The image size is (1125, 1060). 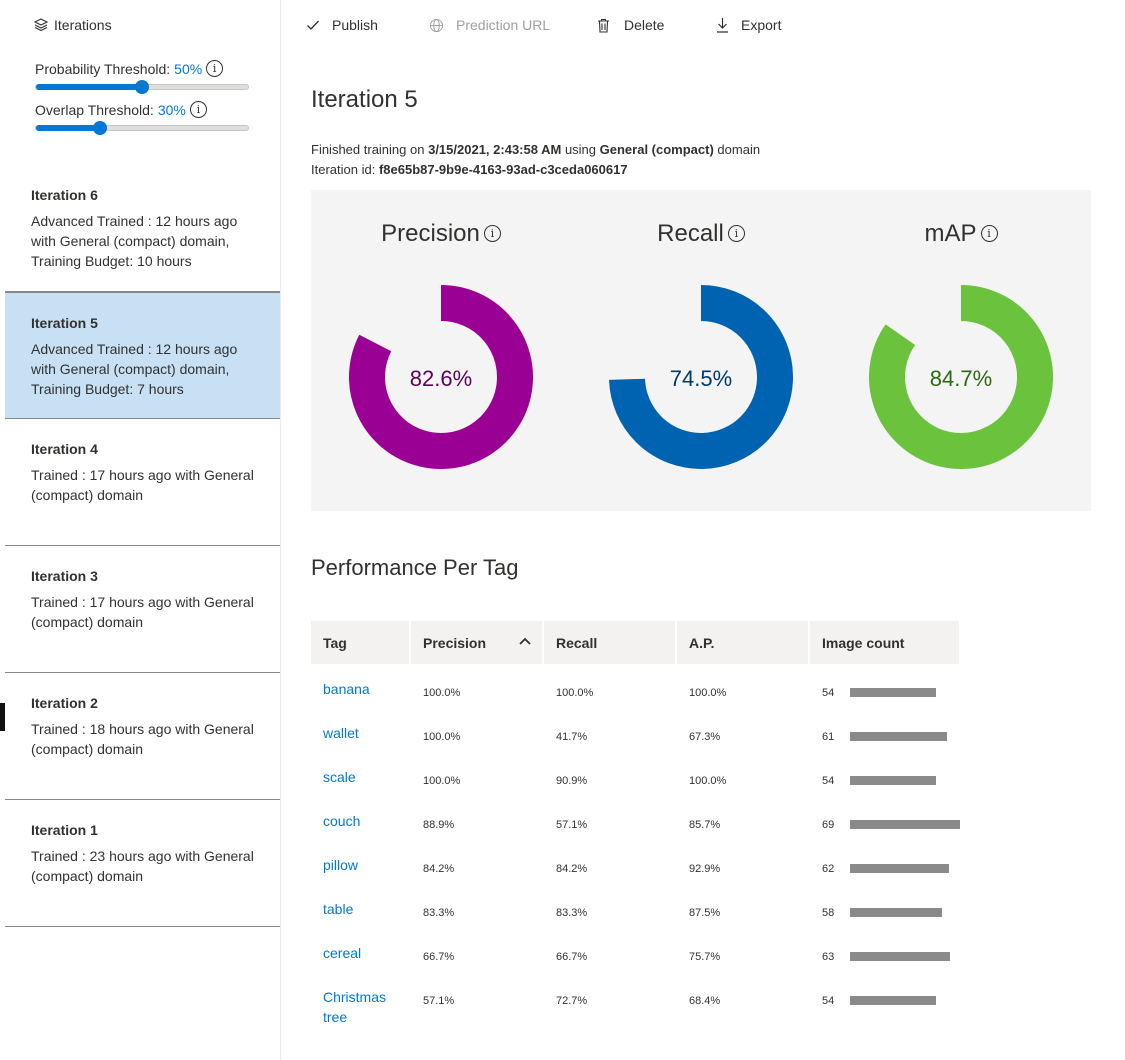 I want to click on tag-link: pillow, so click(x=341, y=865).